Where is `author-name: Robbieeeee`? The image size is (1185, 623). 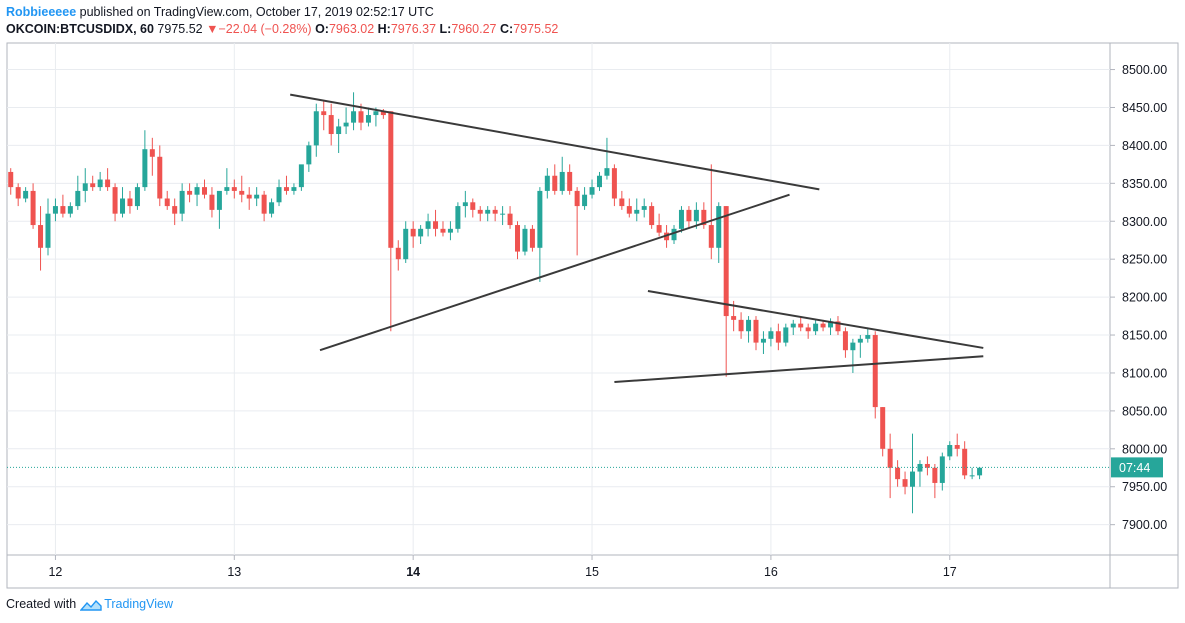
author-name: Robbieeeee is located at coordinates (41, 12).